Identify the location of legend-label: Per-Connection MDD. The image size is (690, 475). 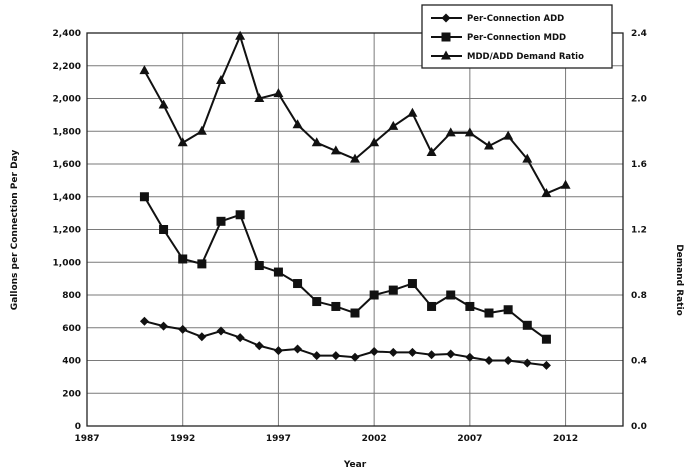
(516, 38).